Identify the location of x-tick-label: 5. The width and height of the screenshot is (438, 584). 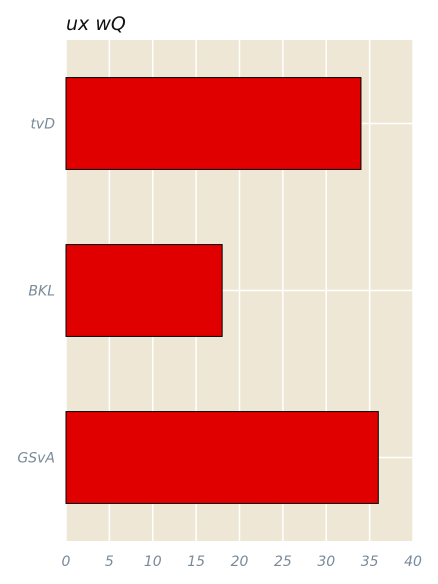
(109, 562).